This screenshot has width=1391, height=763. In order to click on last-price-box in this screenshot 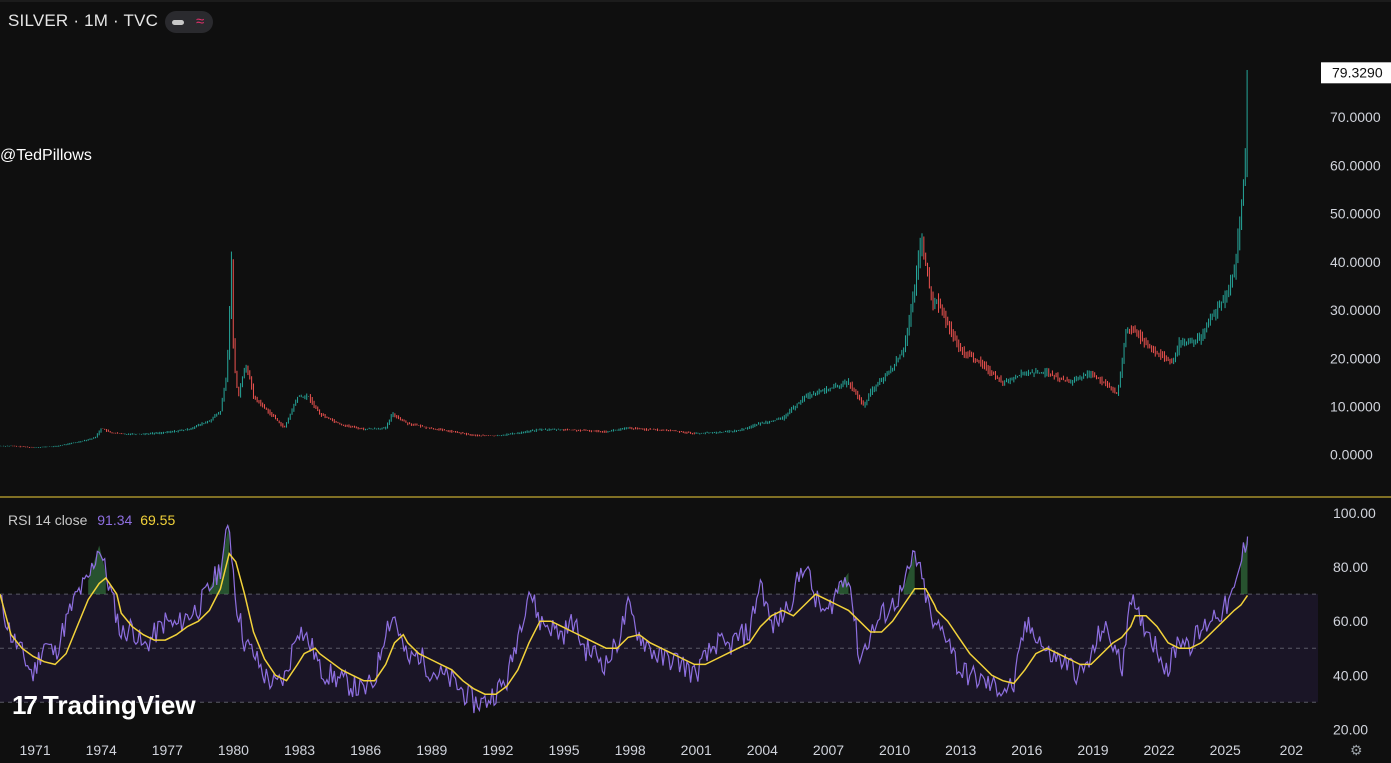, I will do `click(1356, 73)`.